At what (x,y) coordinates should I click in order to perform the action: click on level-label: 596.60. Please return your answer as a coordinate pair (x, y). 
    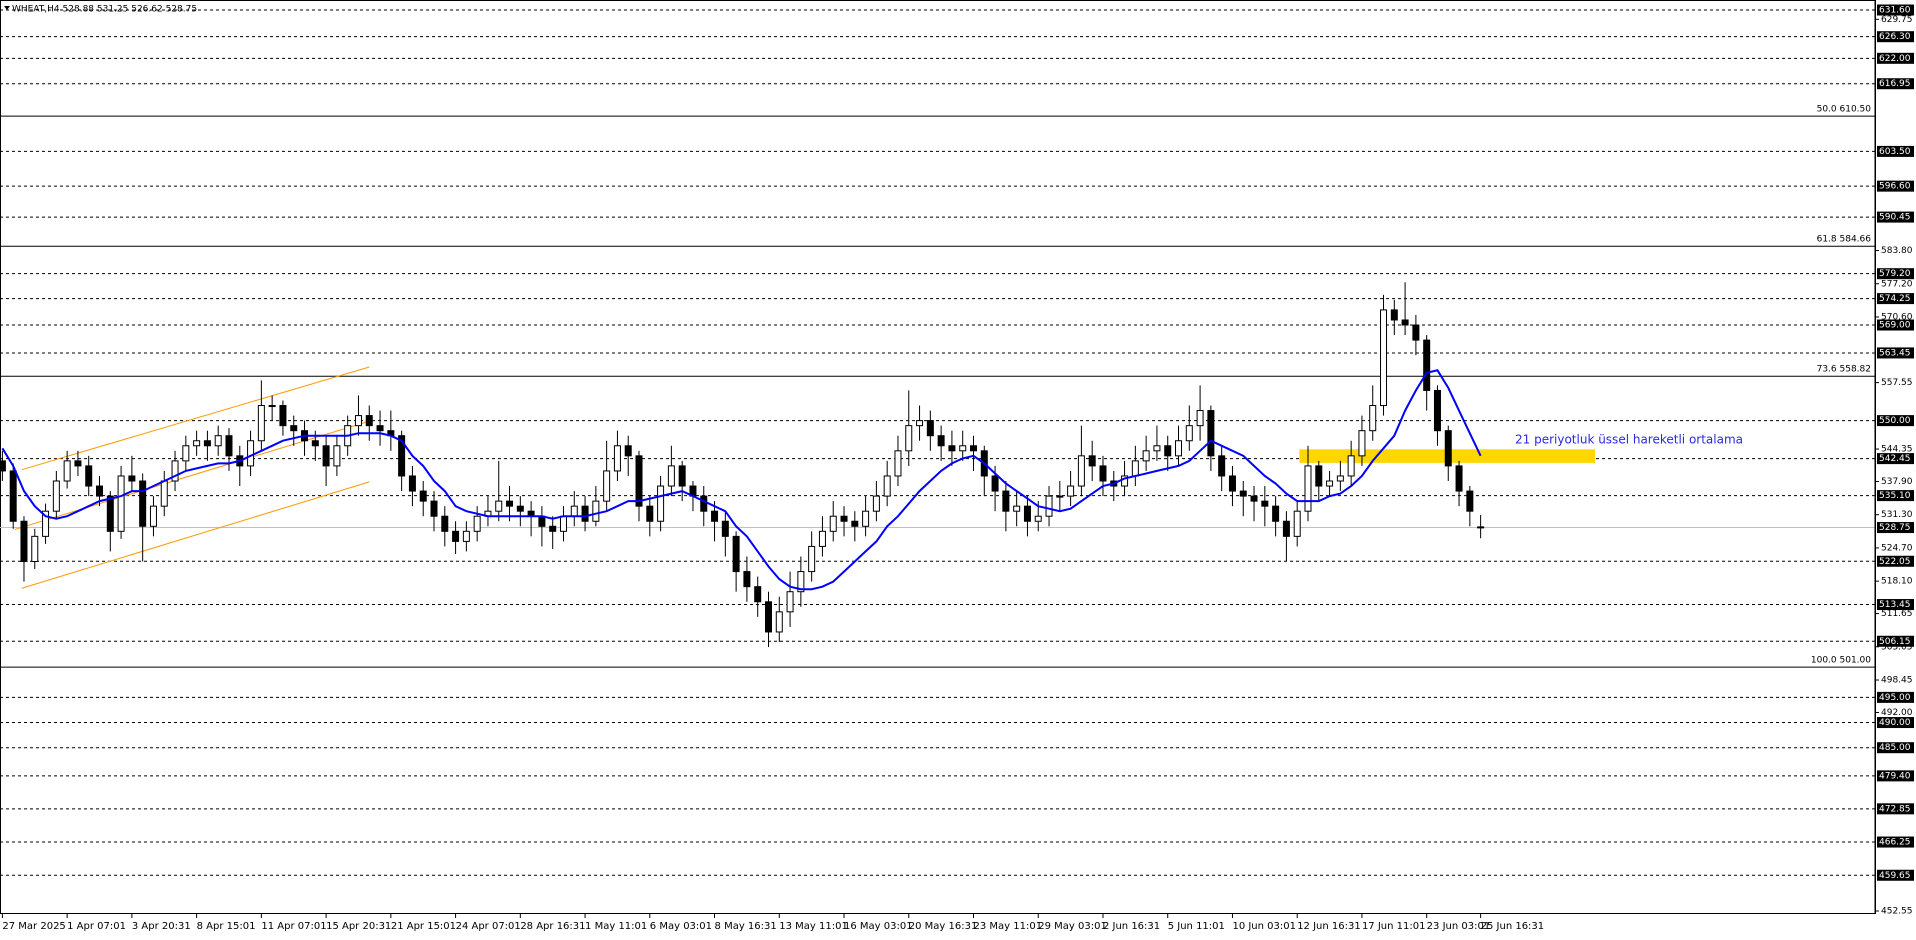
    Looking at the image, I should click on (1895, 187).